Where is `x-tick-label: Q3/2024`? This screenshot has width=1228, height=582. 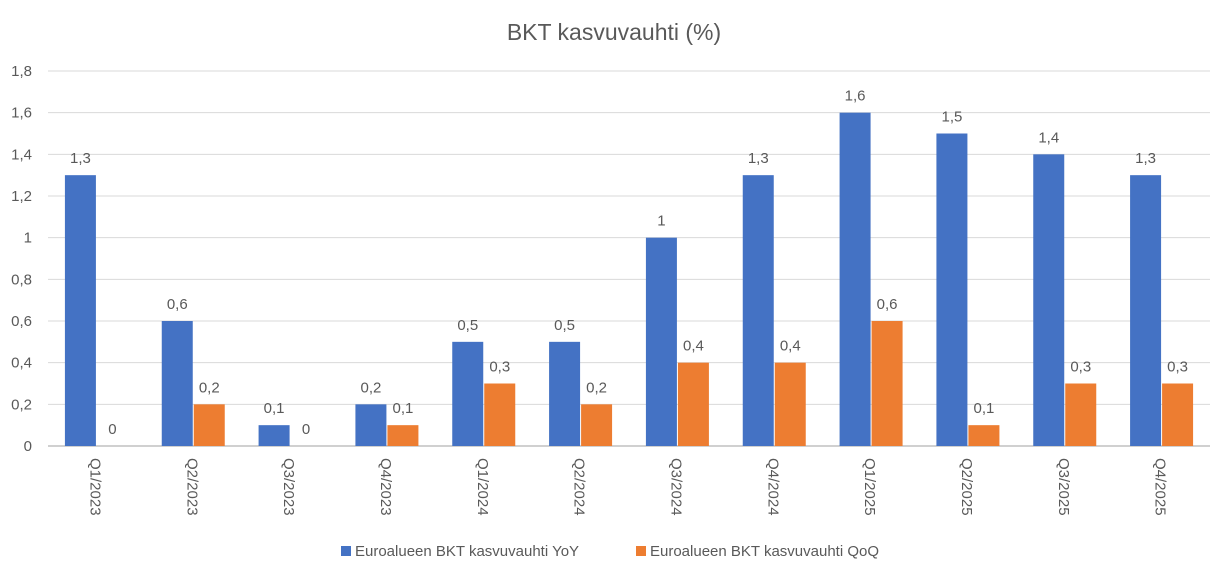 x-tick-label: Q3/2024 is located at coordinates (675, 487).